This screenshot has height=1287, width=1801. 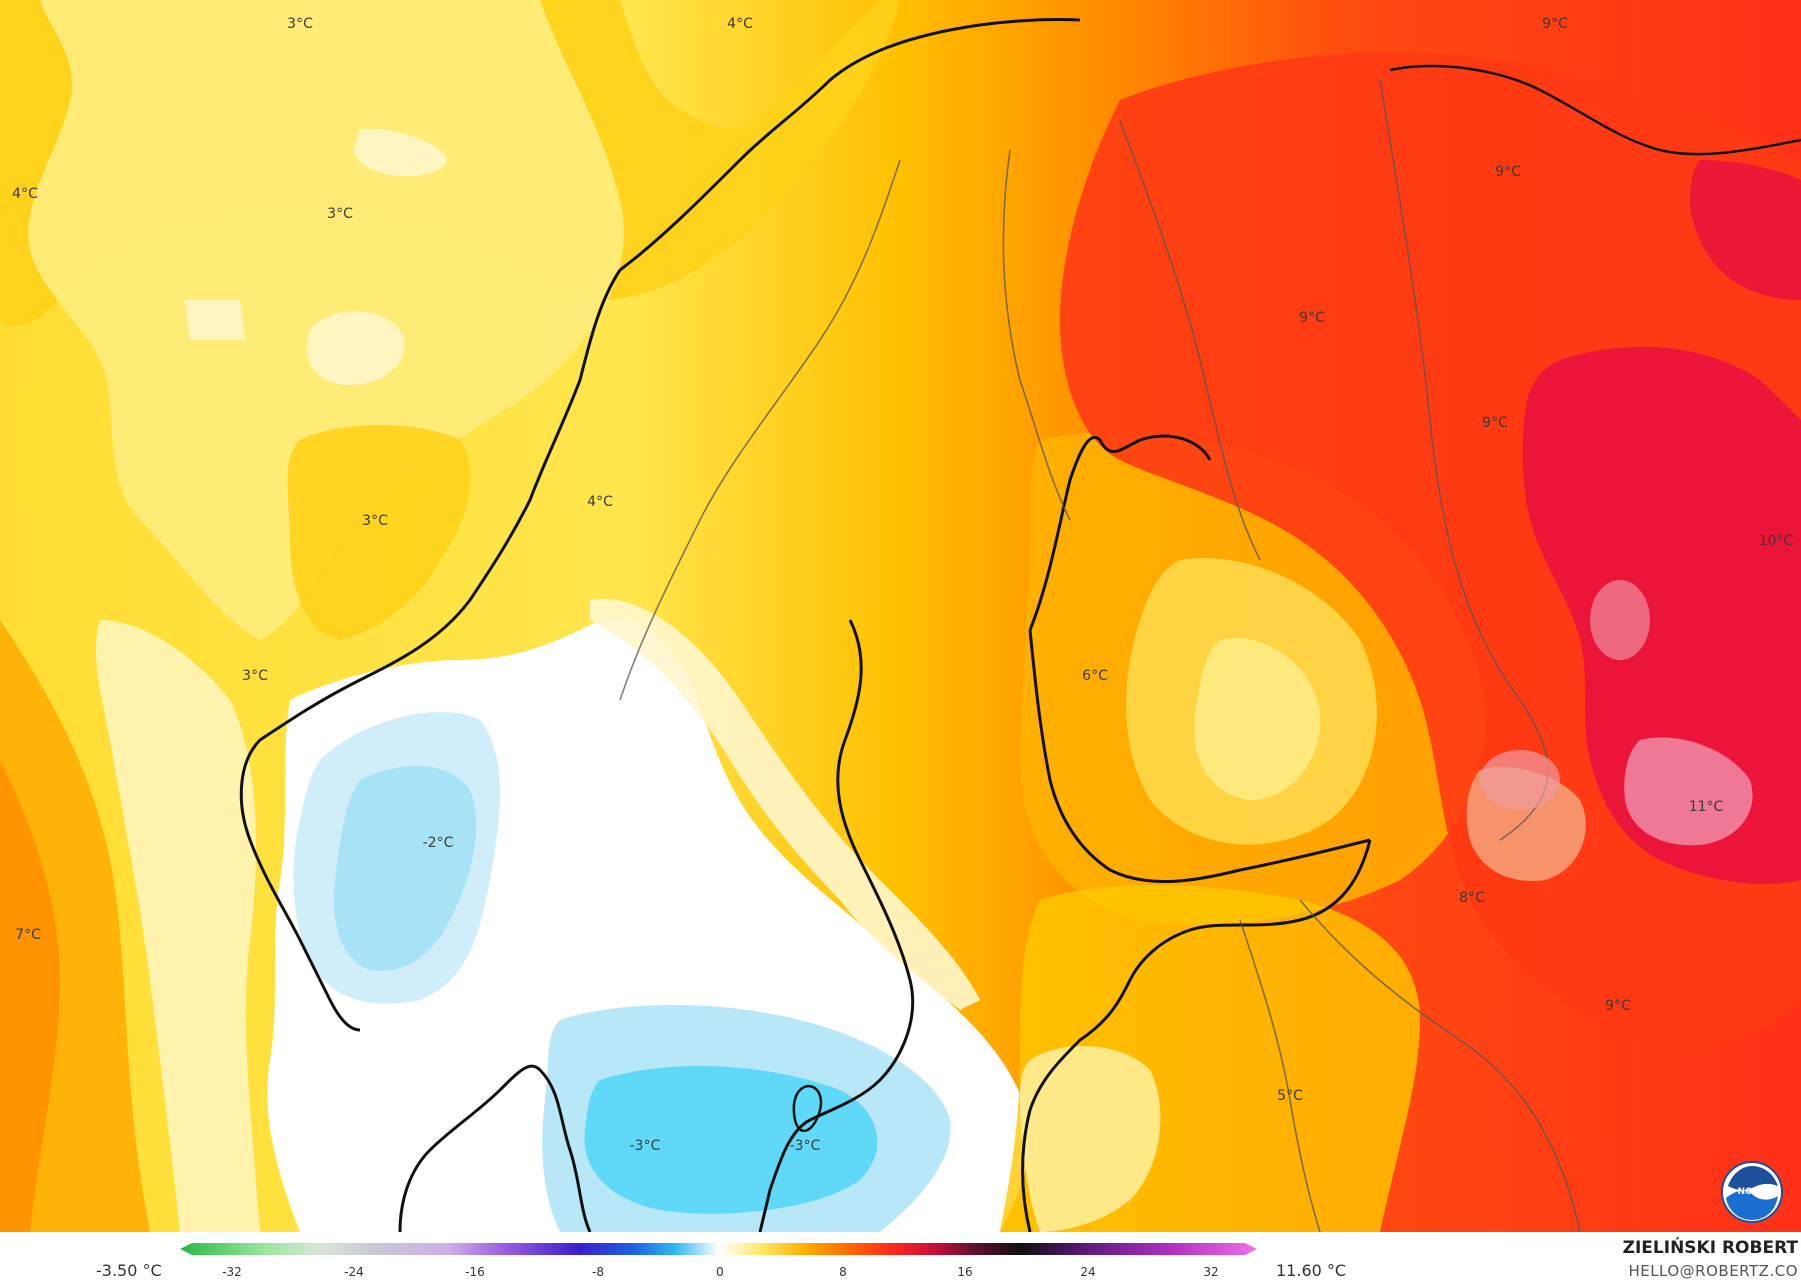 I want to click on scale-tick: 0, so click(x=720, y=1272).